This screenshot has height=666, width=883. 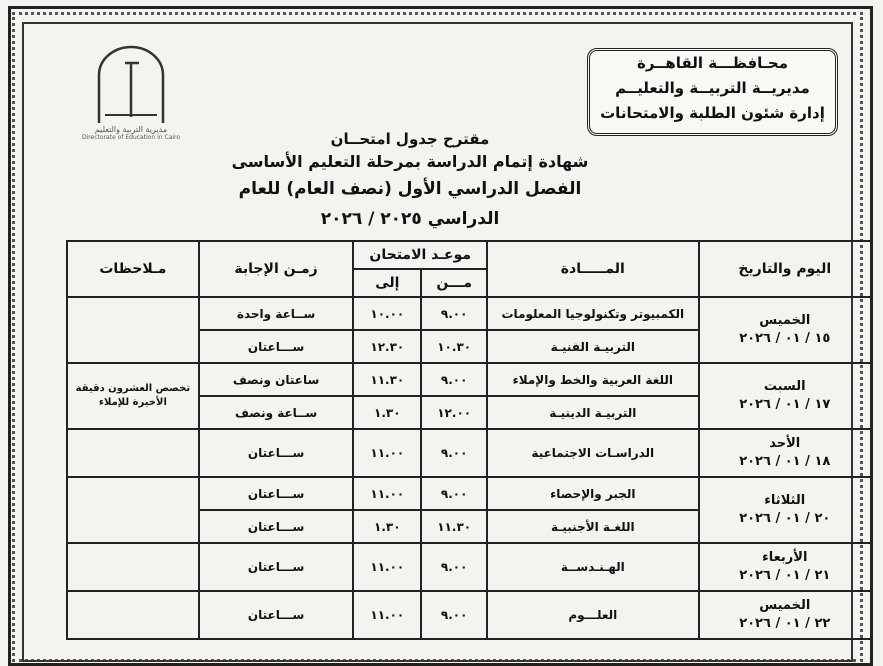 I want to click on day-cell: الأربعاء ٢١ / ٠١ / ٢٠٢٦, so click(x=784, y=567).